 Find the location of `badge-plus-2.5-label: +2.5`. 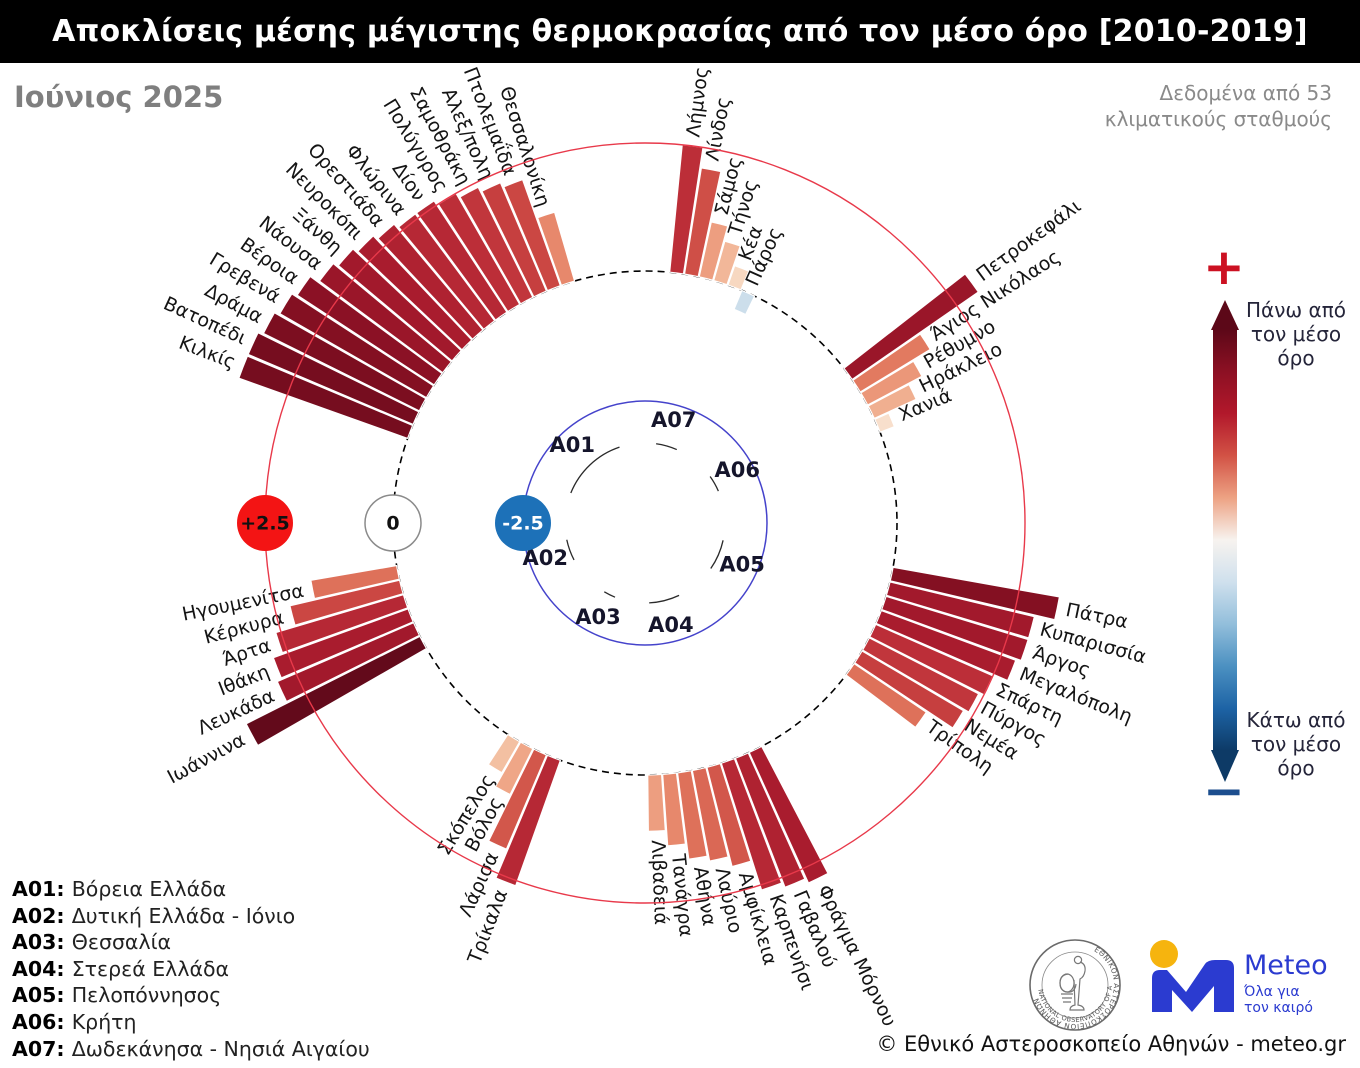

badge-plus-2.5-label: +2.5 is located at coordinates (265, 524).